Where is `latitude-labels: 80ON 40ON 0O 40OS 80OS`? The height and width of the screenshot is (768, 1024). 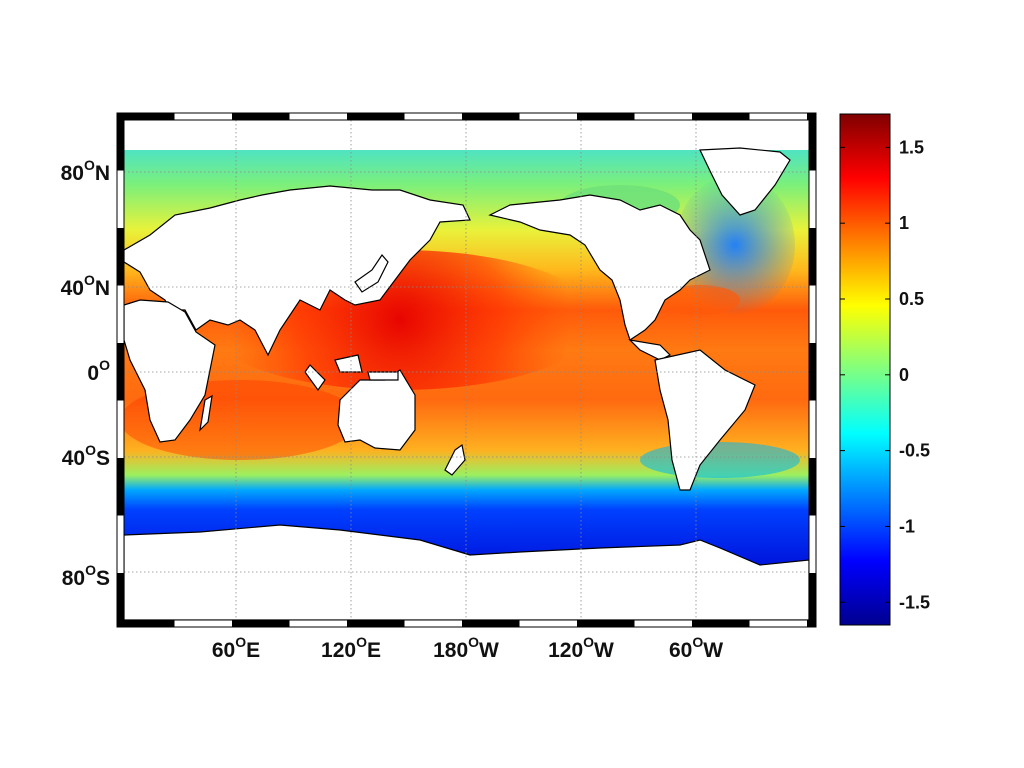 latitude-labels: 80ON 40ON 0O 40OS 80OS is located at coordinates (86, 373).